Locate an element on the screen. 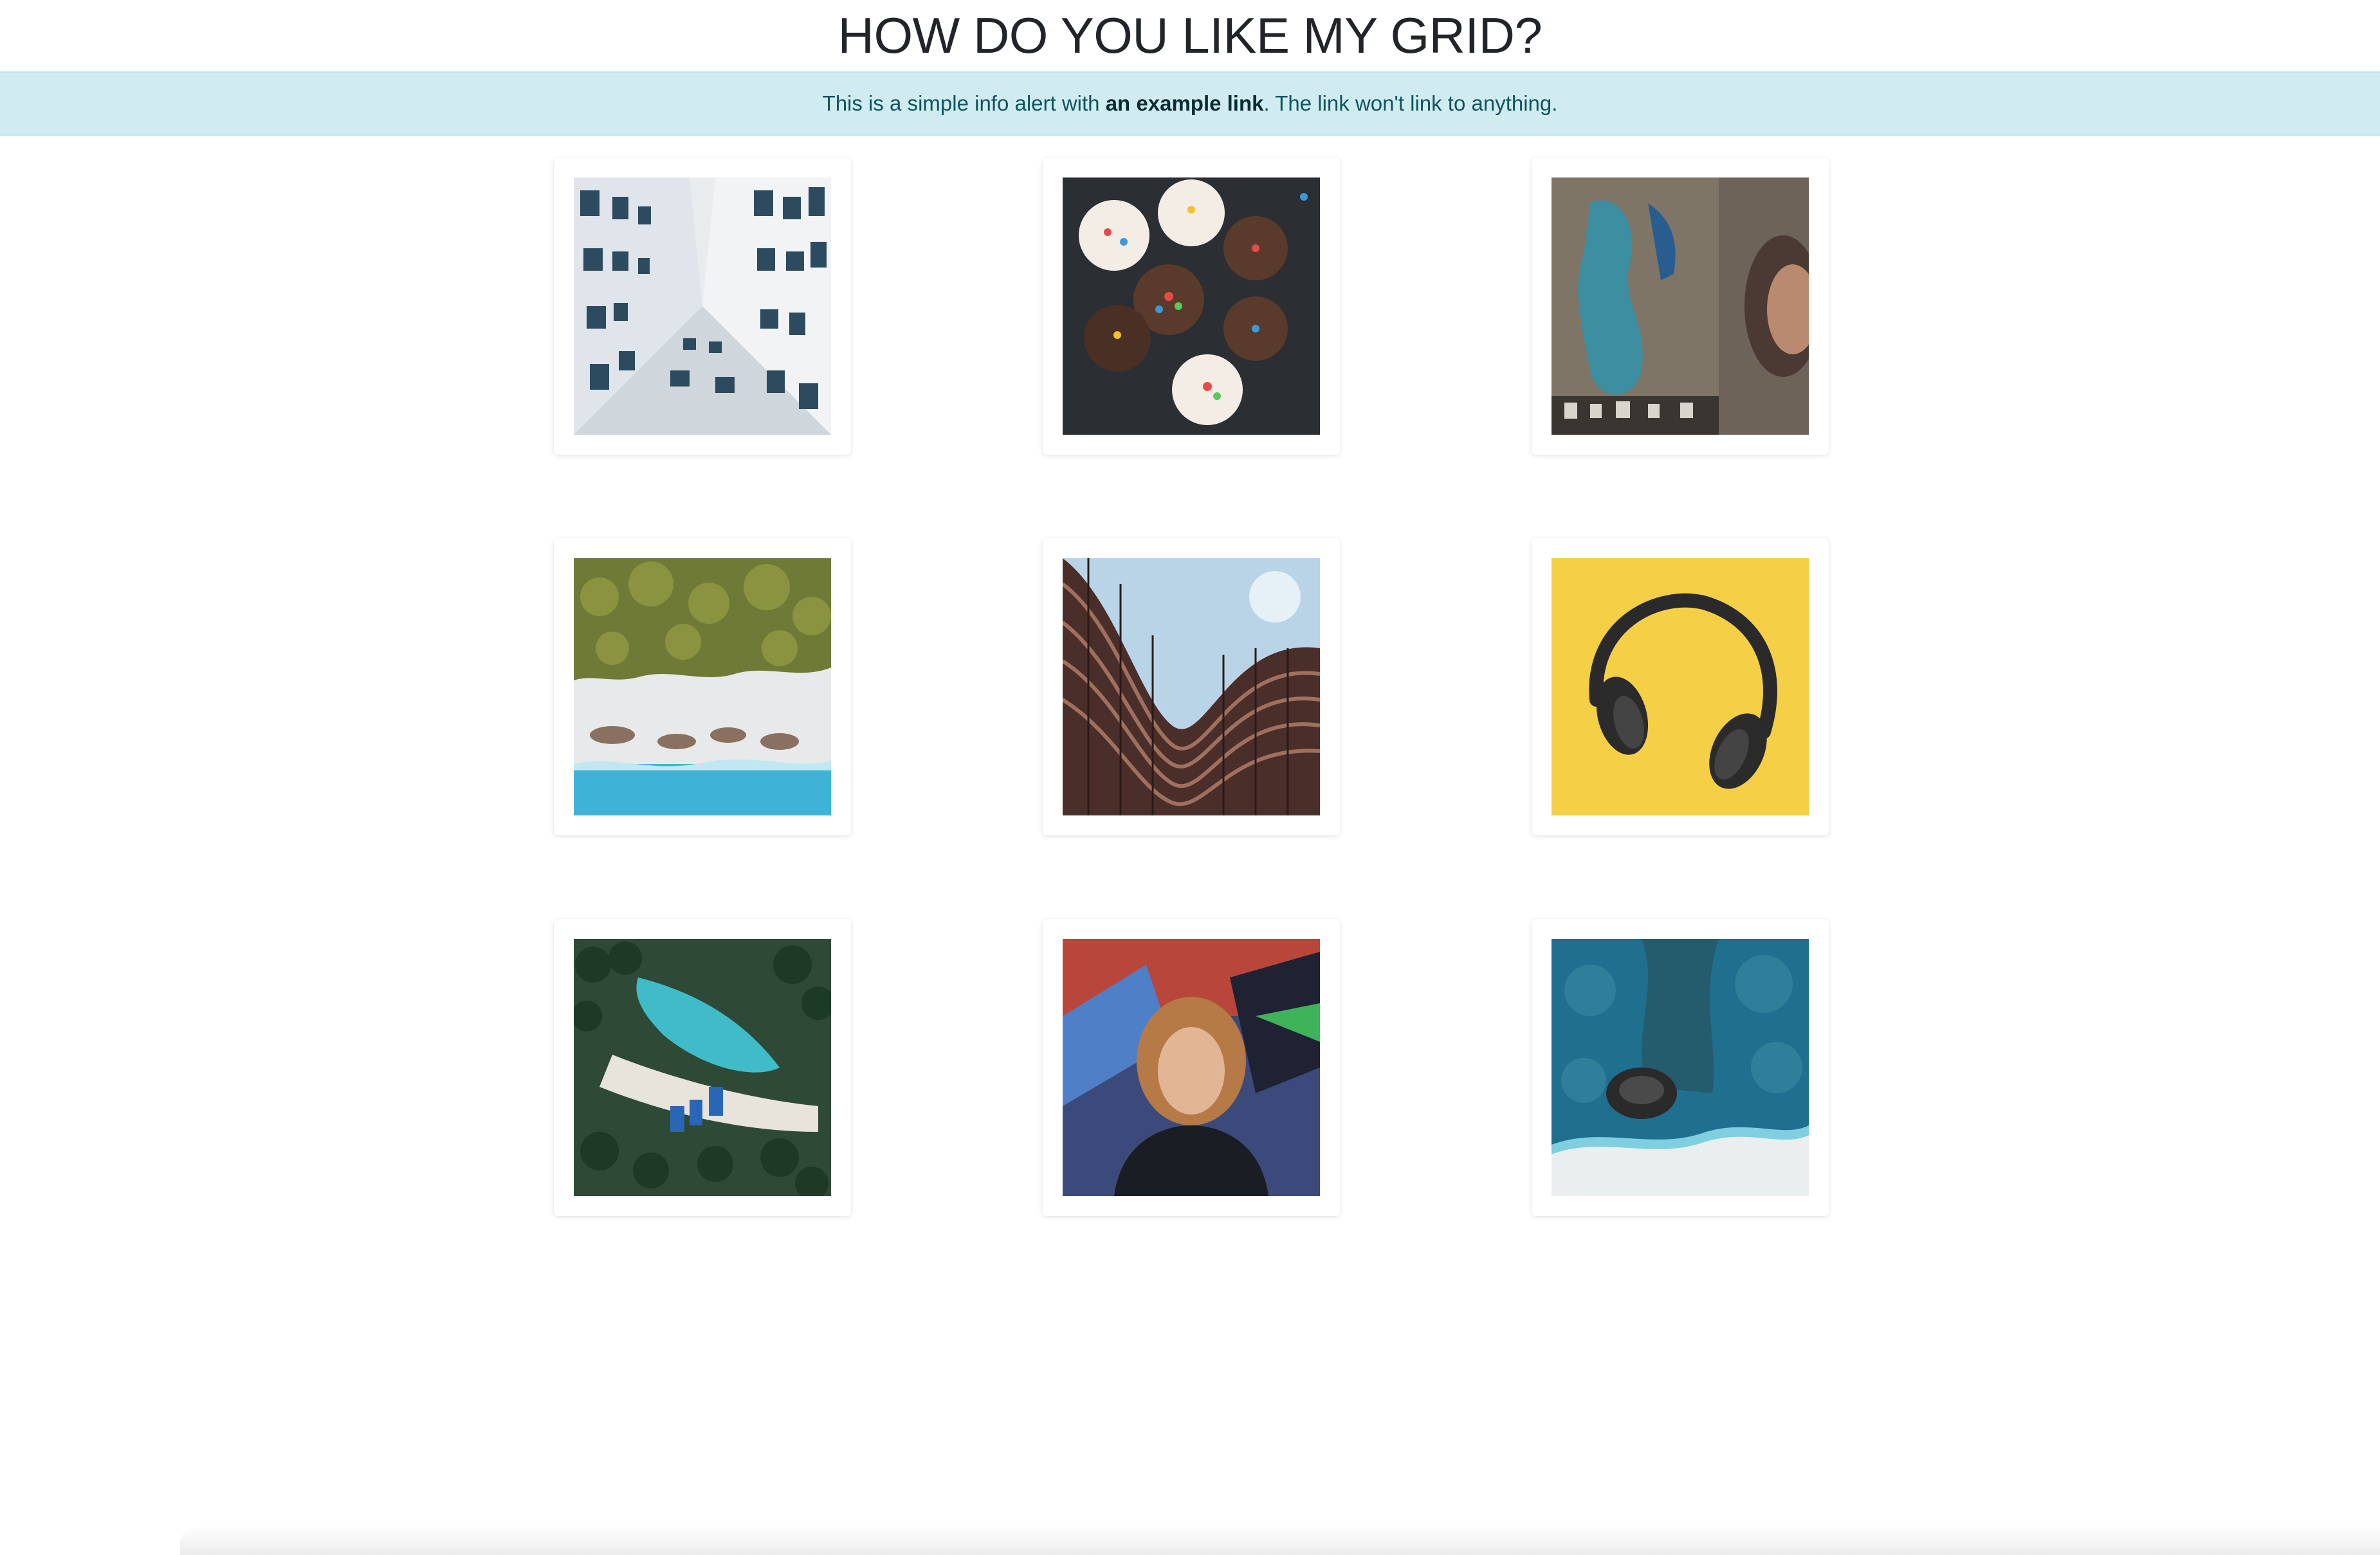  grid-card-cupcakes is located at coordinates (1191, 307).